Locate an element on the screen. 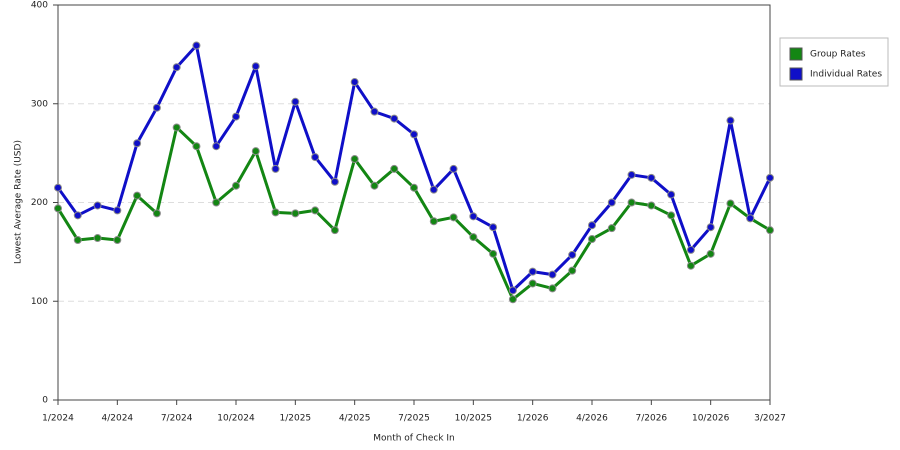 This screenshot has height=450, width=900. x-tick-label: 1/2026 is located at coordinates (533, 419).